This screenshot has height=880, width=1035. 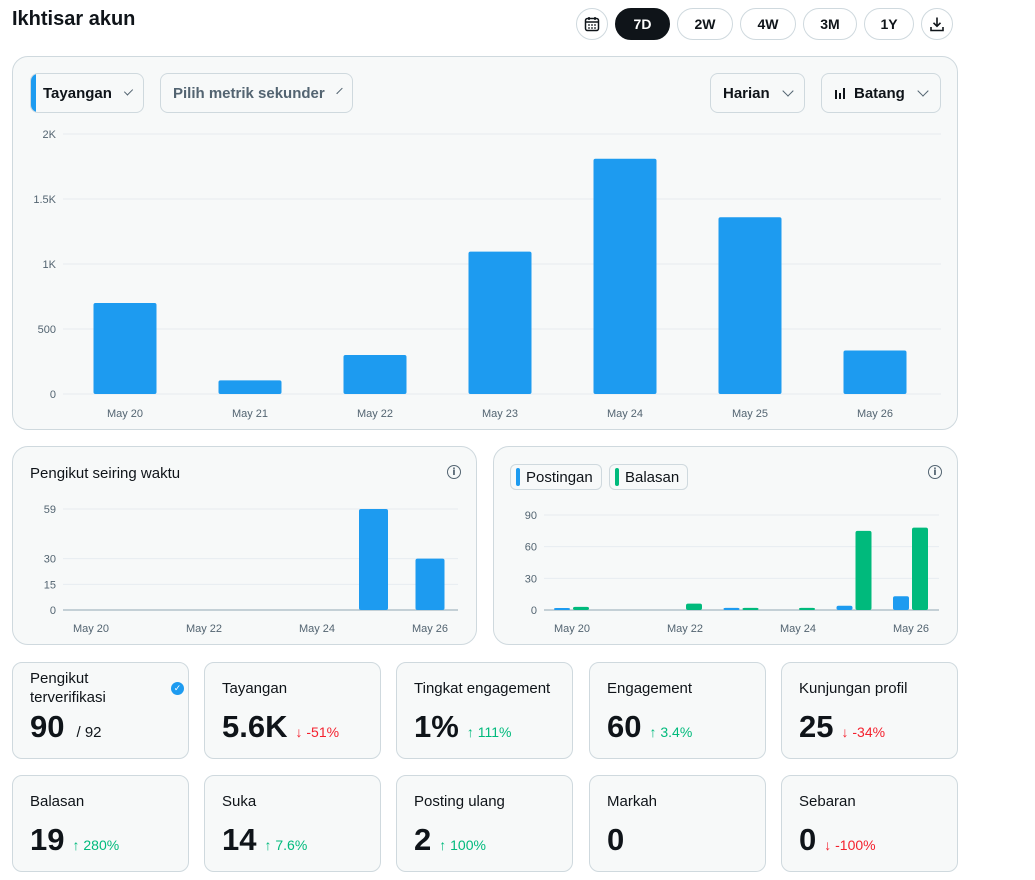 I want to click on stat-card-engagement-rate: Tingkat engagement 1% ↑ 111%, so click(x=484, y=710).